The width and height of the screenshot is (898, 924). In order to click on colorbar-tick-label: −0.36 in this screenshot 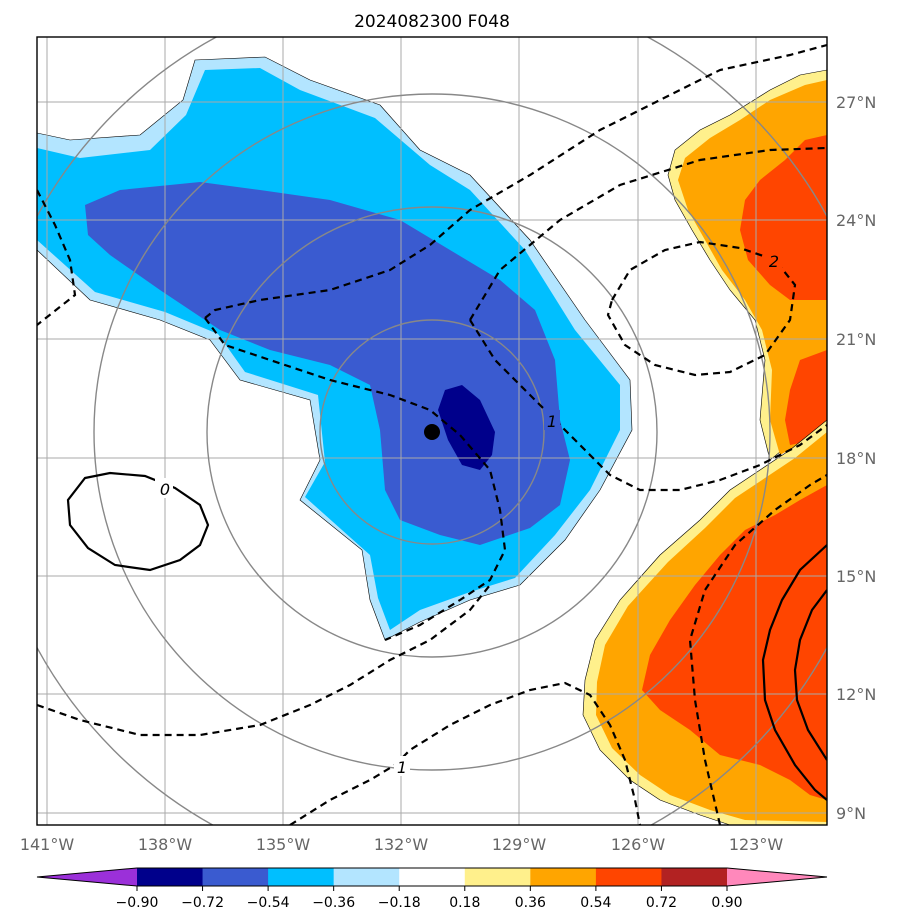, I will do `click(333, 903)`.